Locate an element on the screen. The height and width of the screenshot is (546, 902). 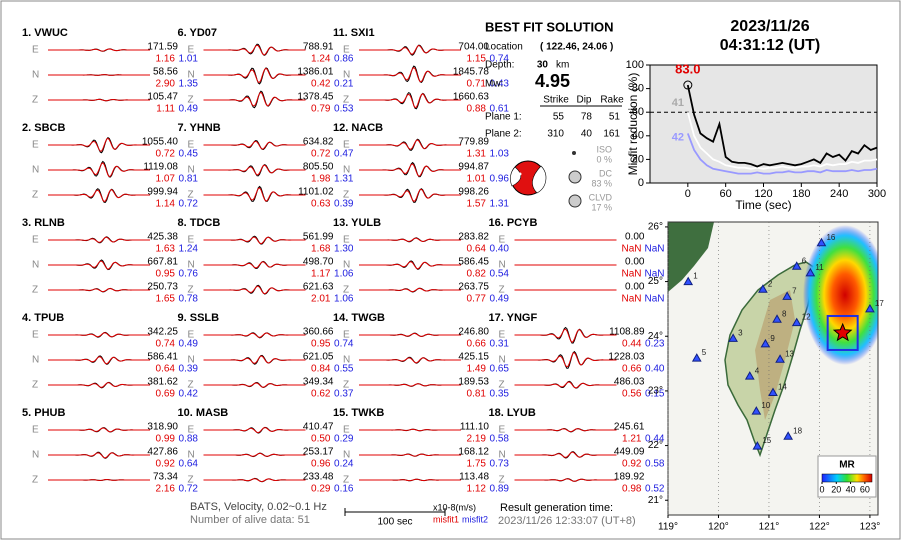
misfit1: 0.71 is located at coordinates (477, 84).